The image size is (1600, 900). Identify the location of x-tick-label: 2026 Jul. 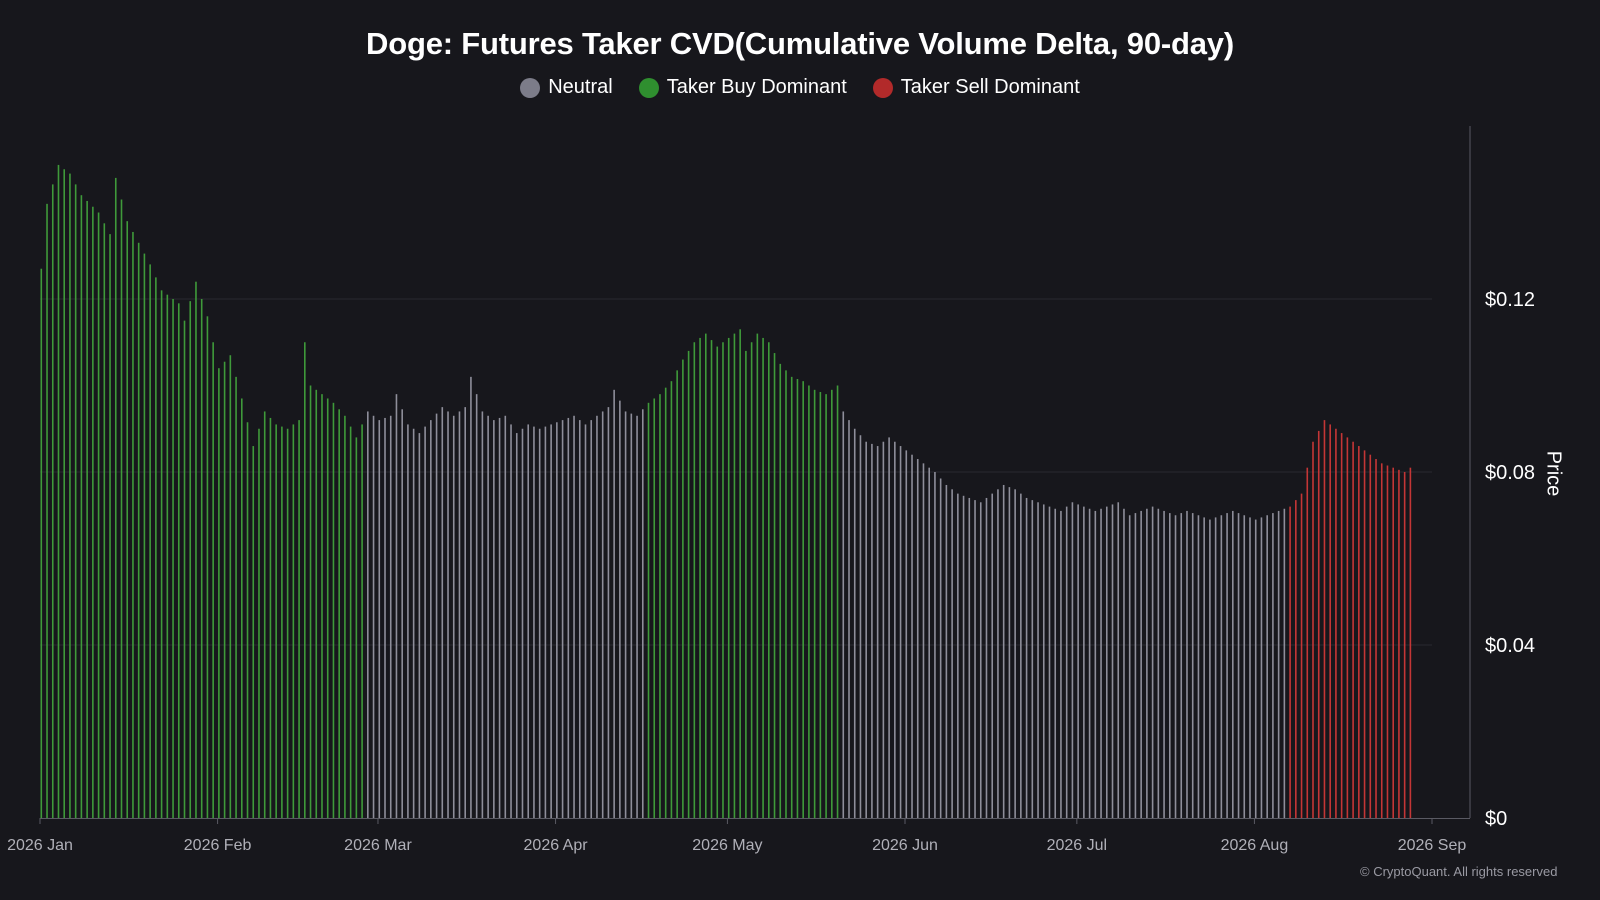
(1077, 845).